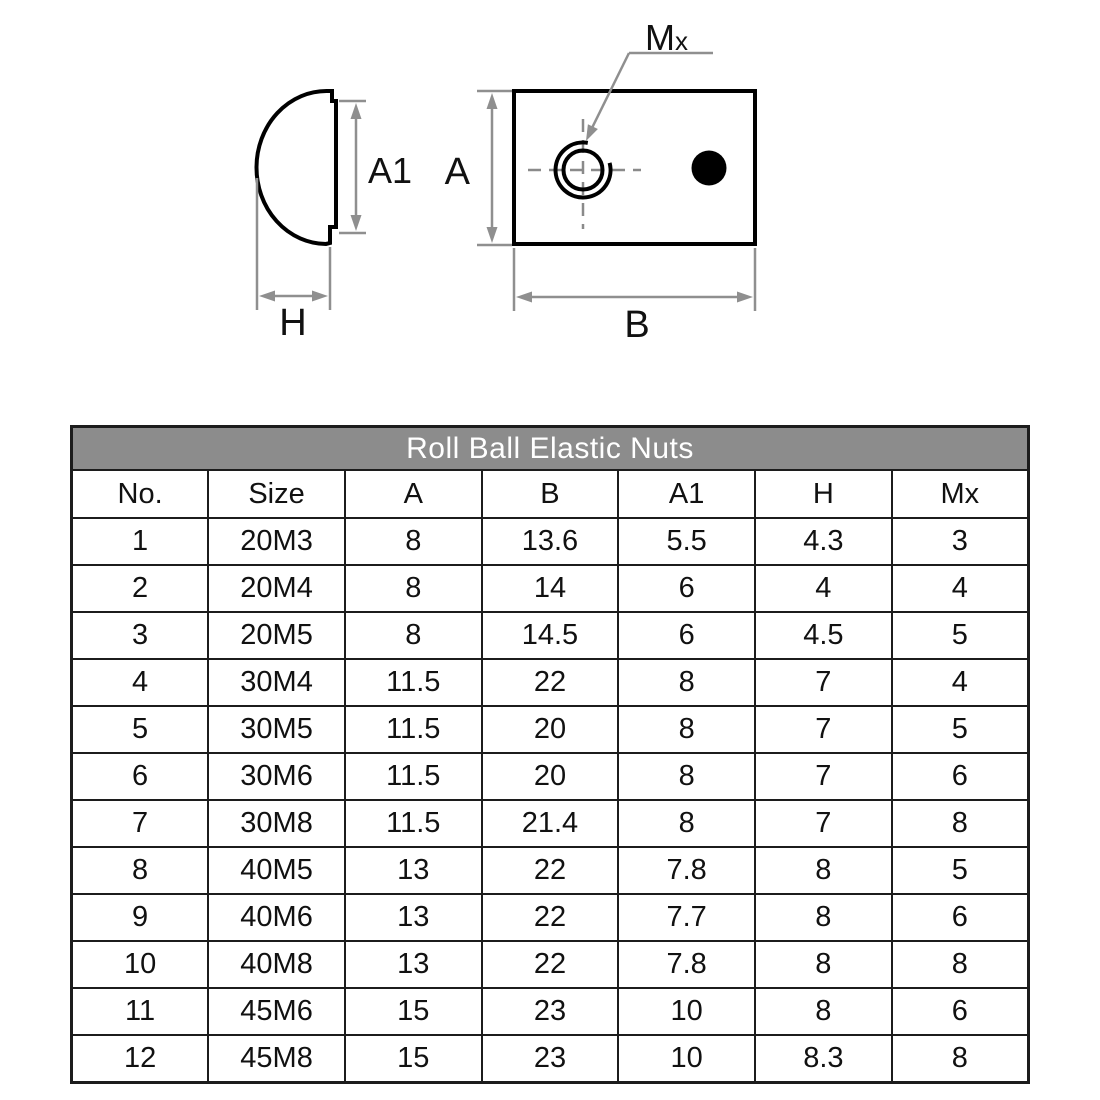  I want to click on dim-label-a: A, so click(458, 172).